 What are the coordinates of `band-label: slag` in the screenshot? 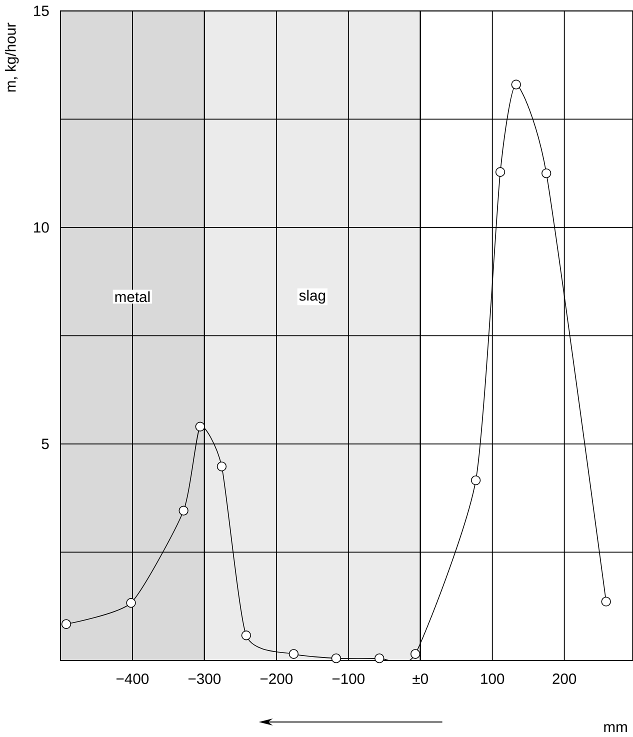 It's located at (312, 297).